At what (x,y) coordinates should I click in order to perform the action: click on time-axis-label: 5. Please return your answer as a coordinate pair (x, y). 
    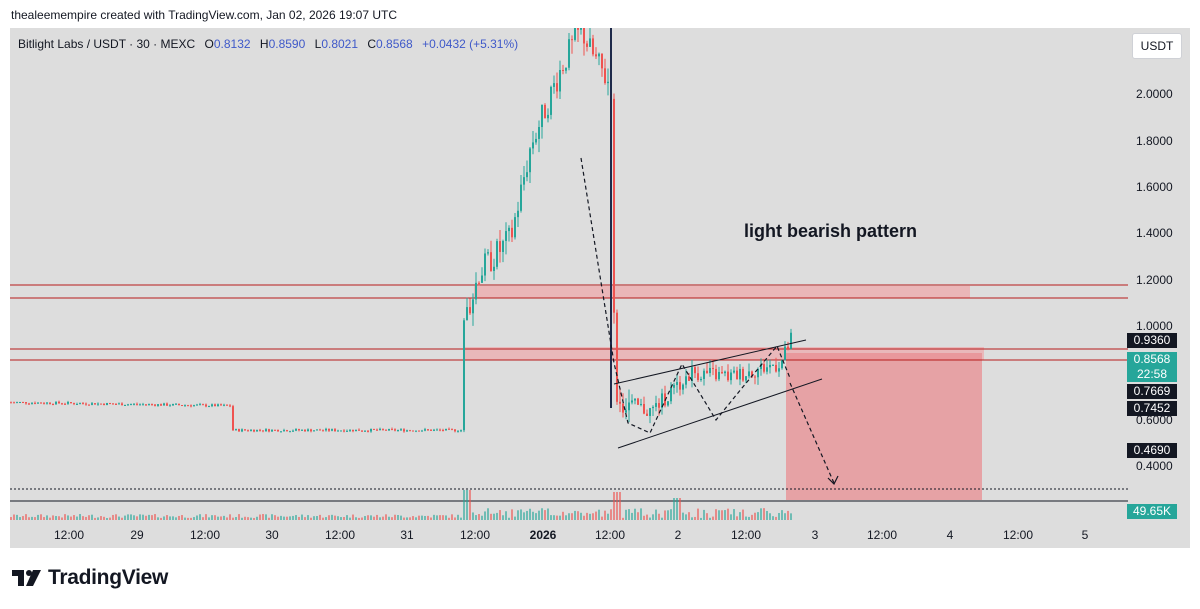
    Looking at the image, I should click on (1085, 535).